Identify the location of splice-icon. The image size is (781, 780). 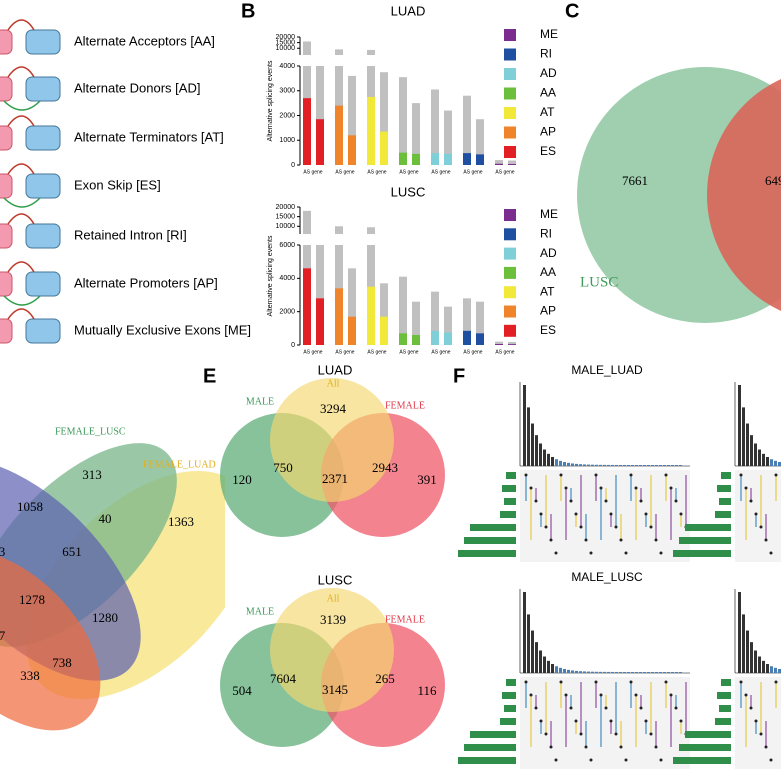
(30, 283).